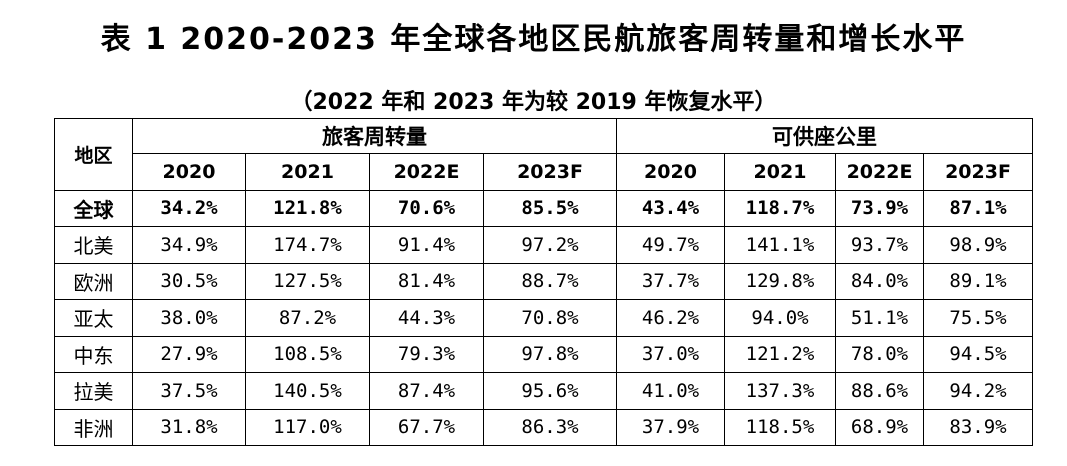 The image size is (1067, 466). What do you see at coordinates (533, 39) in the screenshot?
I see `table-title: 表 1 2020-2023 年全球各地区民航旅客周转量和增长水平` at bounding box center [533, 39].